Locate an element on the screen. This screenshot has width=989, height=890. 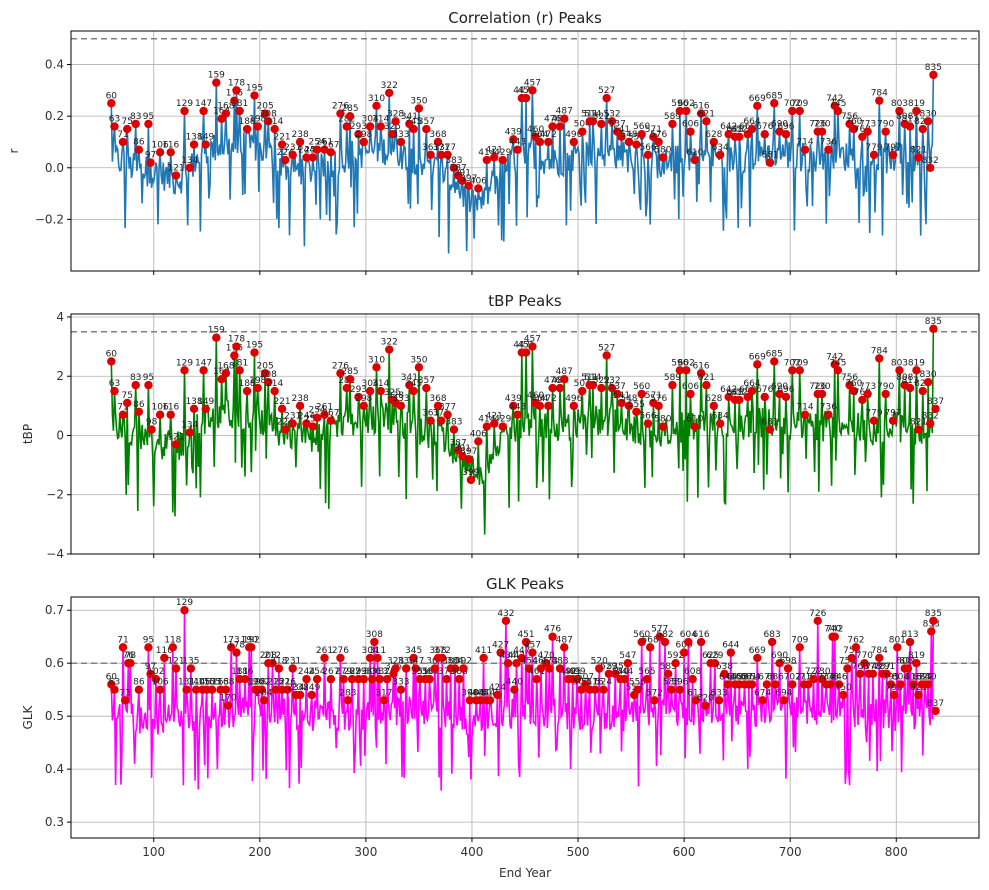
r-peak-label: 244 is located at coordinates (306, 150).